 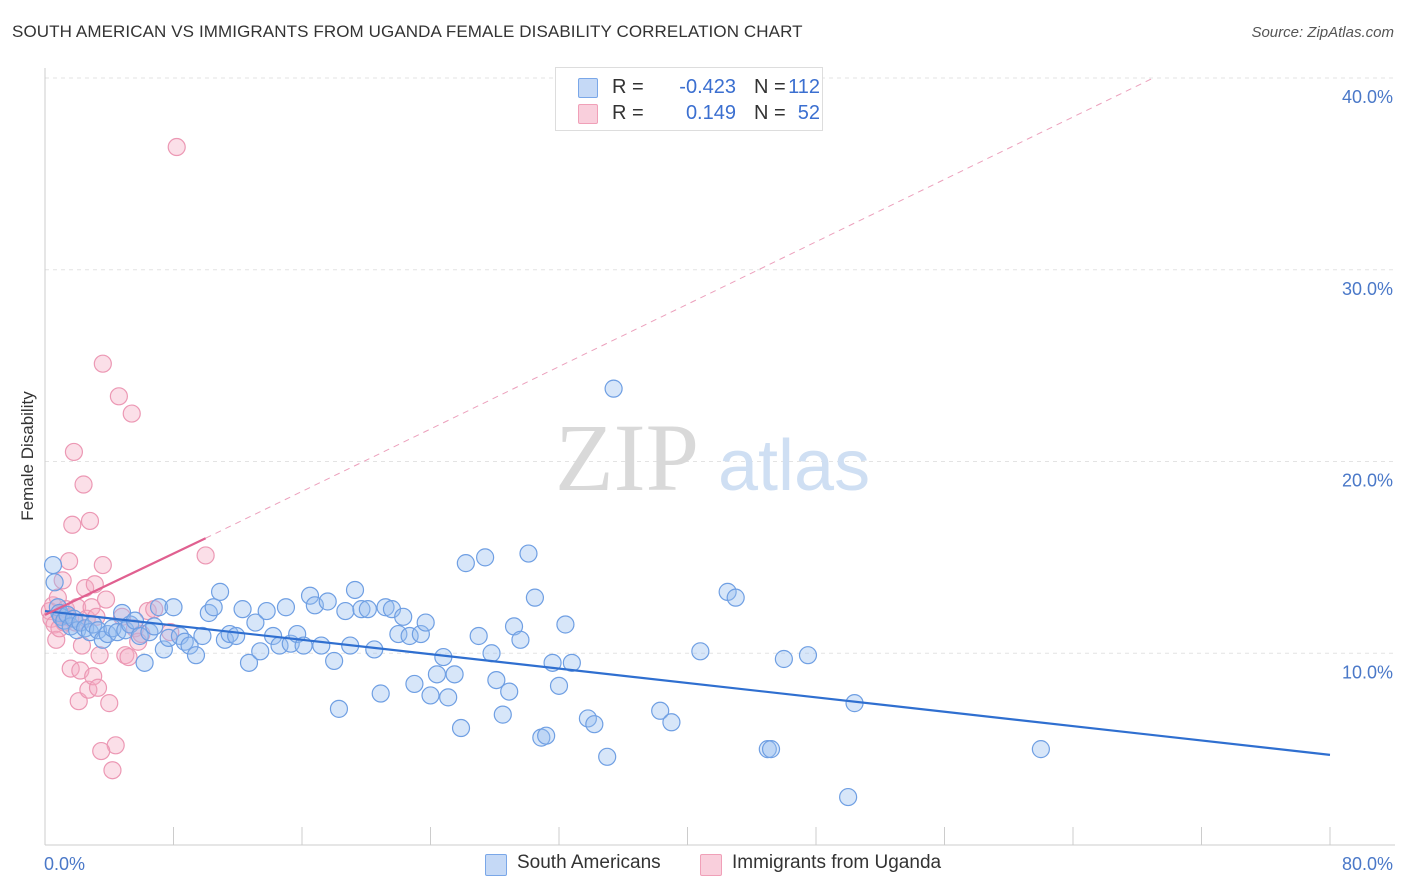 What do you see at coordinates (1367, 864) in the screenshot?
I see `x-tick-label: 80.0%` at bounding box center [1367, 864].